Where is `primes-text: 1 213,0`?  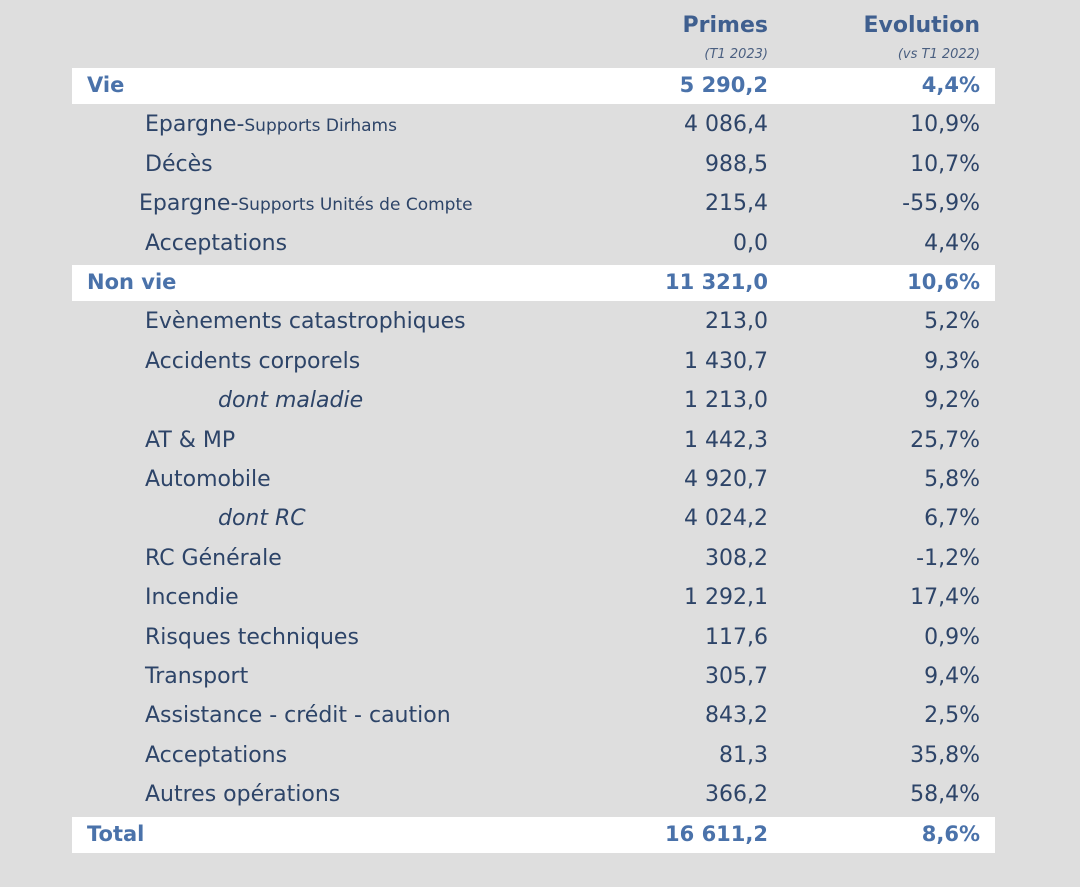
primes-text: 1 213,0 is located at coordinates (726, 401).